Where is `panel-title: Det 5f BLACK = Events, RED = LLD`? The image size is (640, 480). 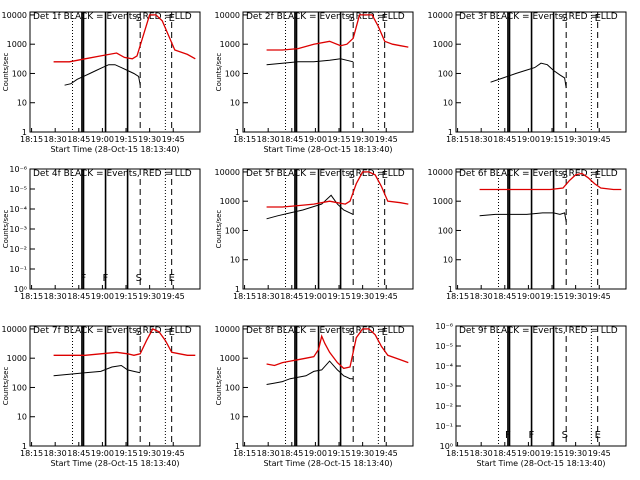 panel-title: Det 5f BLACK = Events, RED = LLD is located at coordinates (325, 174).